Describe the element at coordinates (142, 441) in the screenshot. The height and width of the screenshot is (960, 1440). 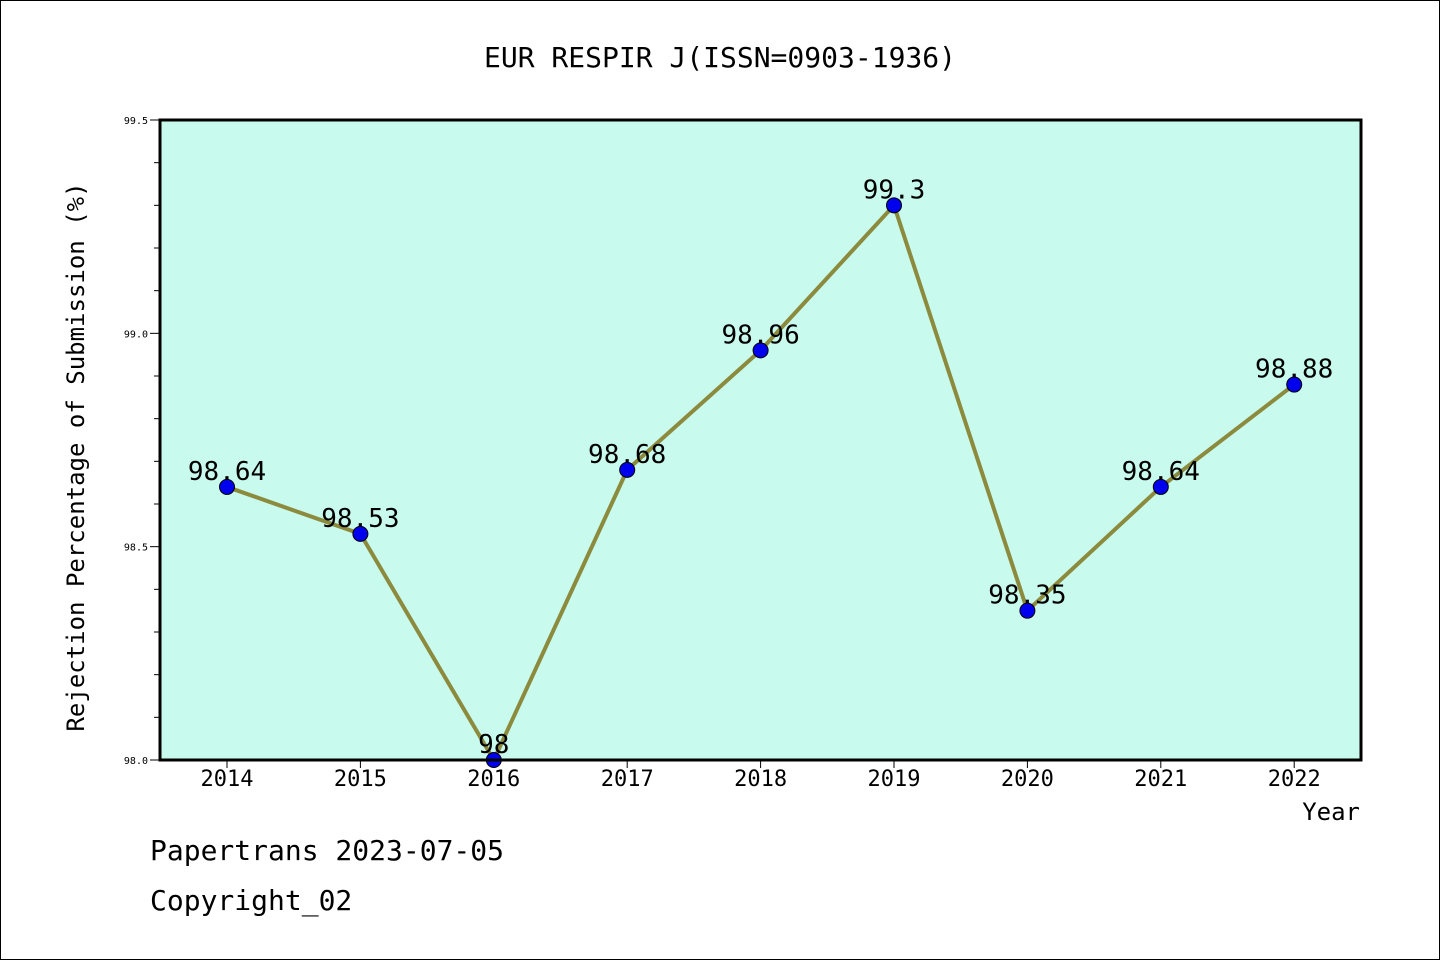
I see `y-axis: 98.0 98.5 99.0 99.5` at that location.